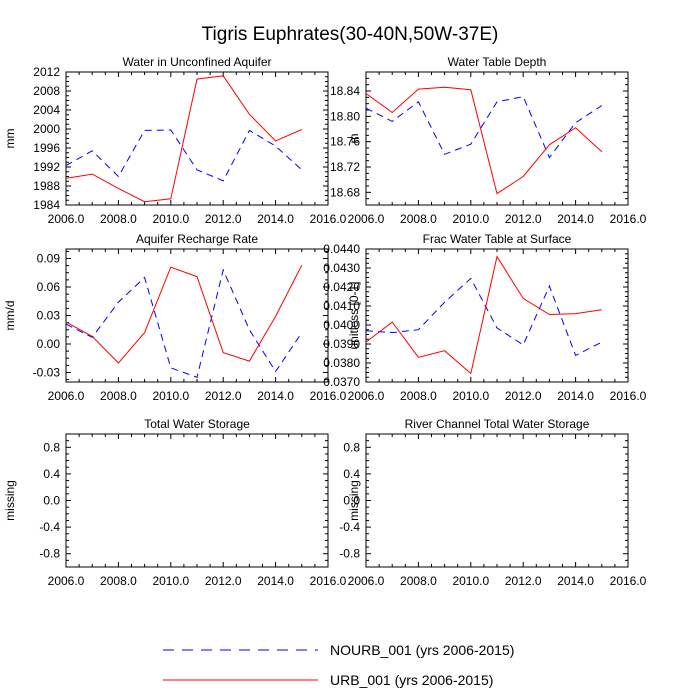 This screenshot has width=700, height=700. Describe the element at coordinates (46, 186) in the screenshot. I see `y-tick-label: 1988` at that location.